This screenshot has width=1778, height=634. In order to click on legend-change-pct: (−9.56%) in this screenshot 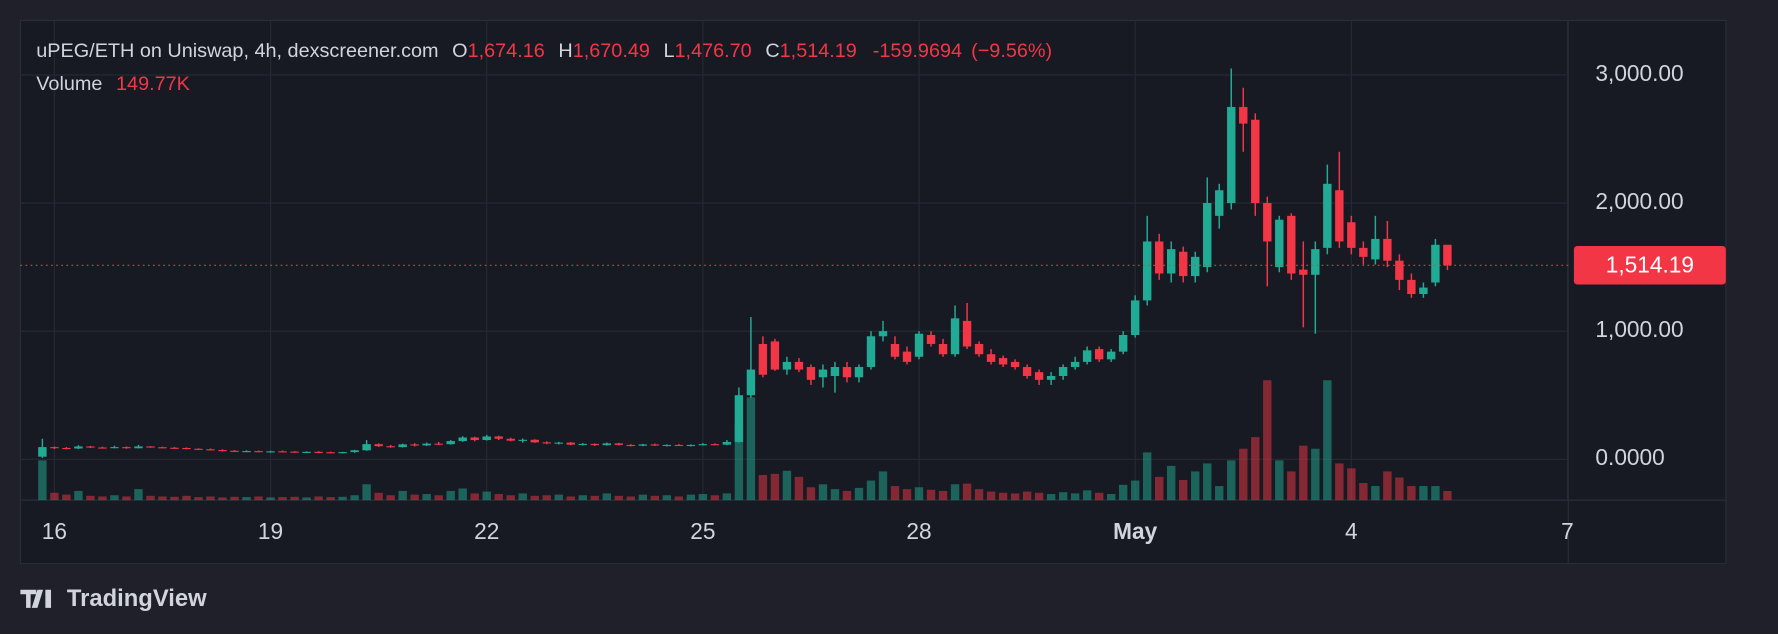, I will do `click(1011, 51)`.